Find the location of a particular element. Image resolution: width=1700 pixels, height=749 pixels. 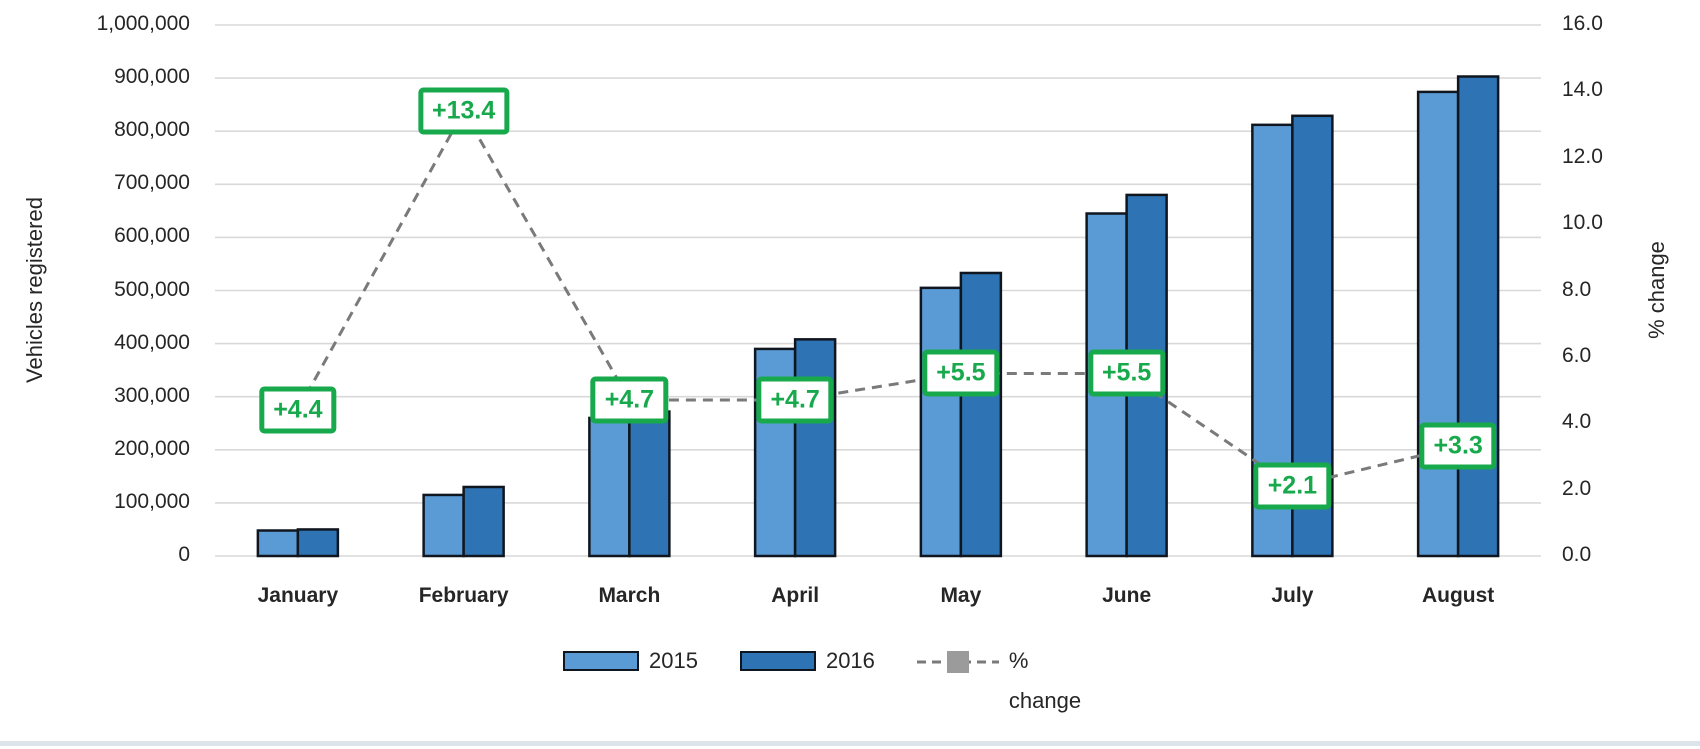

x-axis-label-may: May is located at coordinates (961, 595).